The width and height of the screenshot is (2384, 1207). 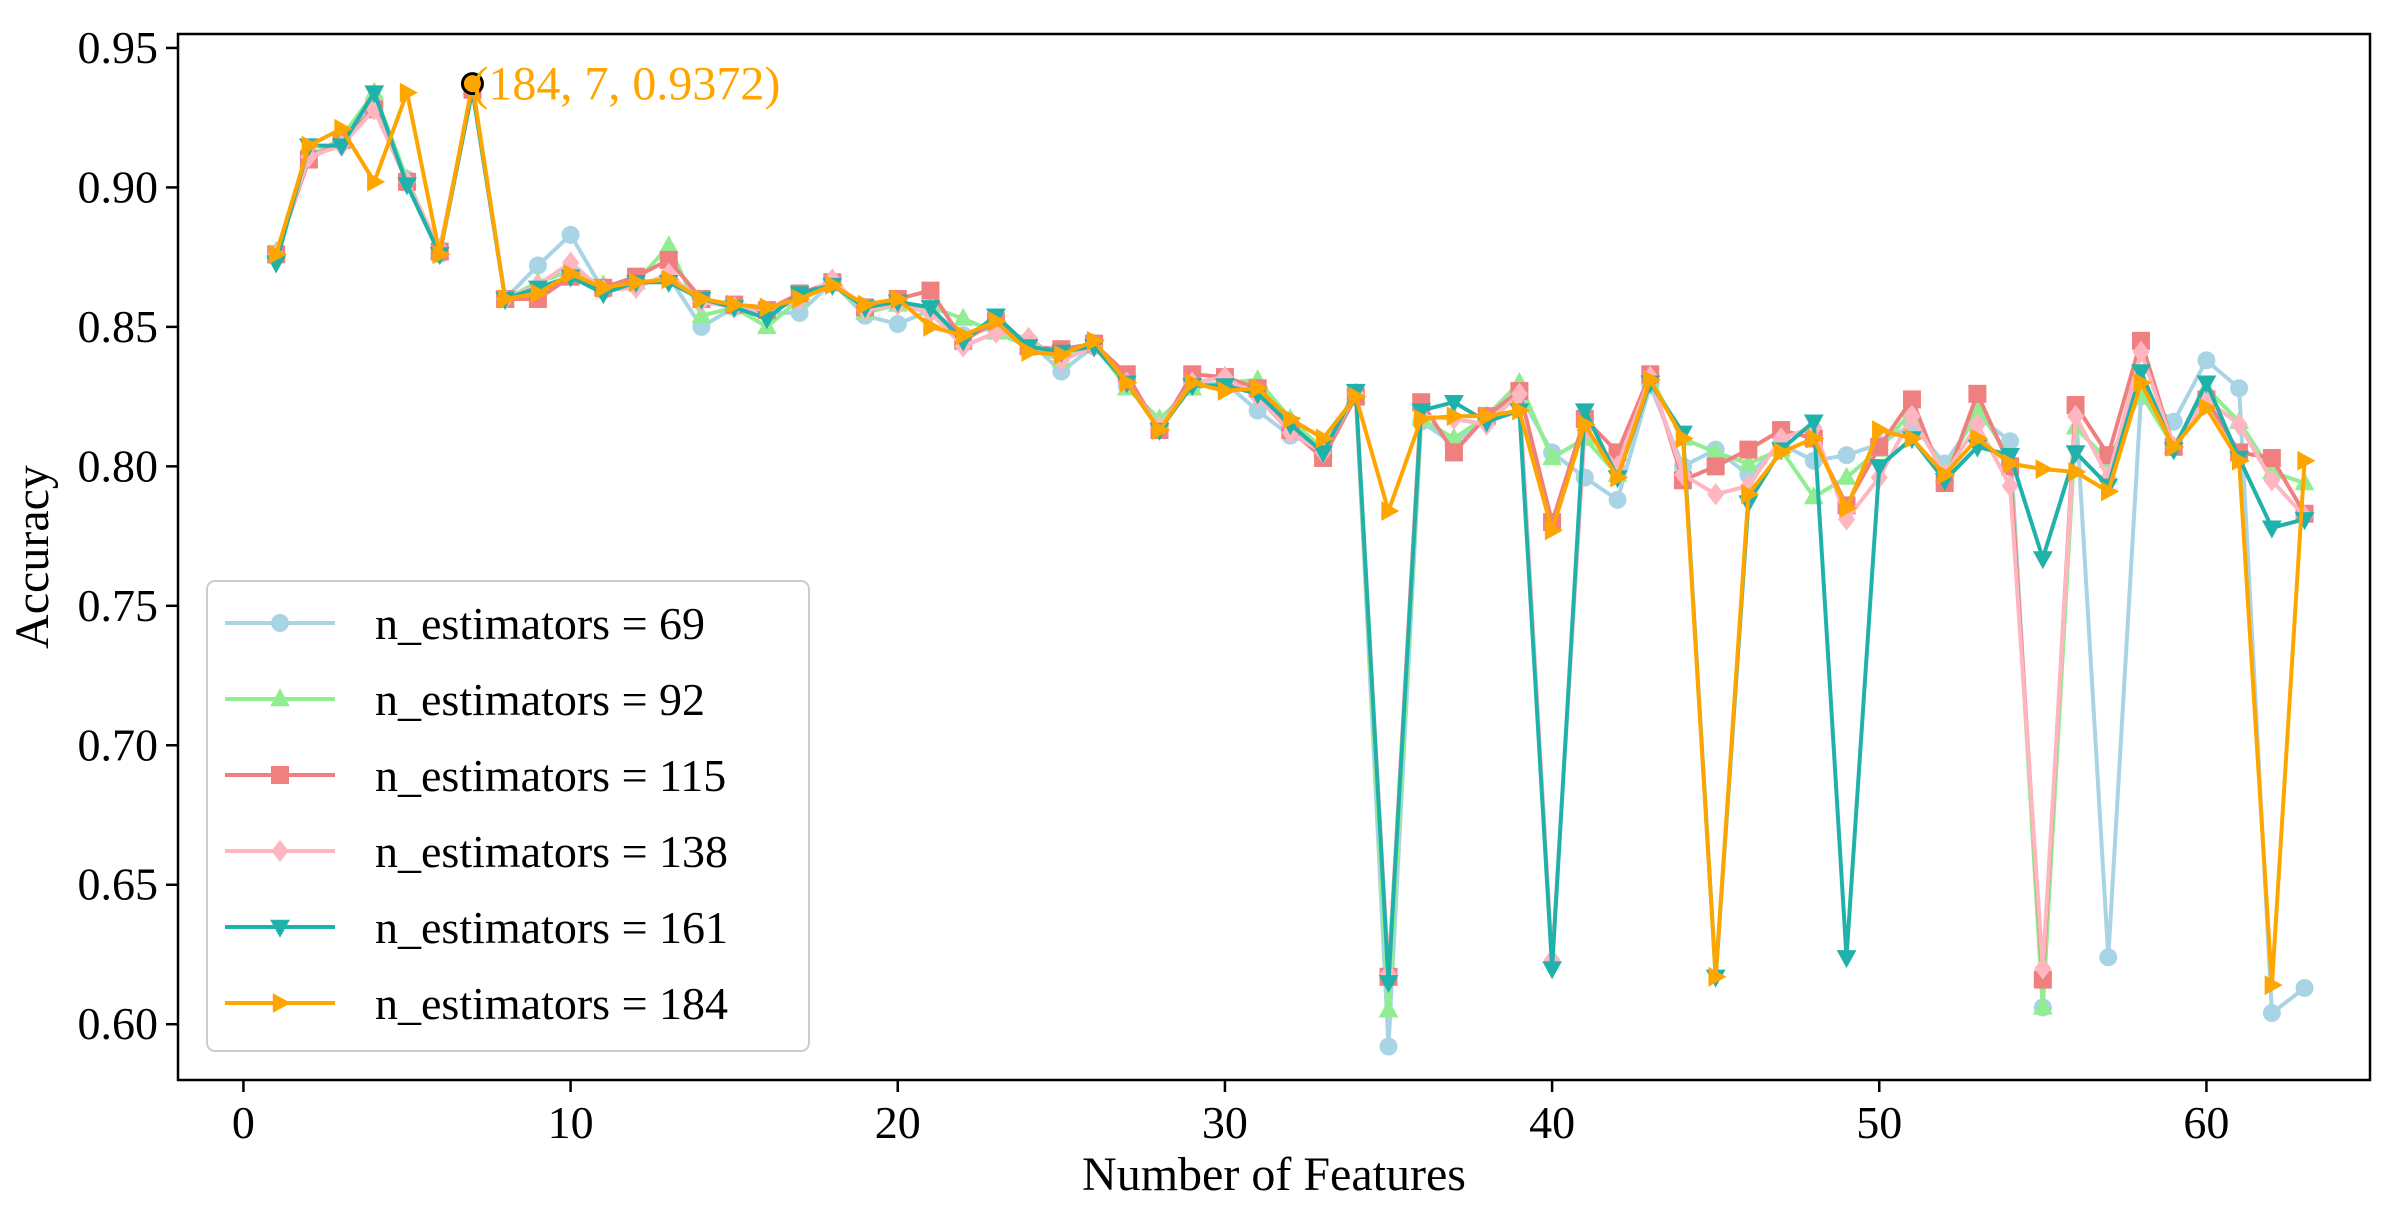 I want to click on best-point-annotation: (184, 7, 0.9372), so click(x=620, y=84).